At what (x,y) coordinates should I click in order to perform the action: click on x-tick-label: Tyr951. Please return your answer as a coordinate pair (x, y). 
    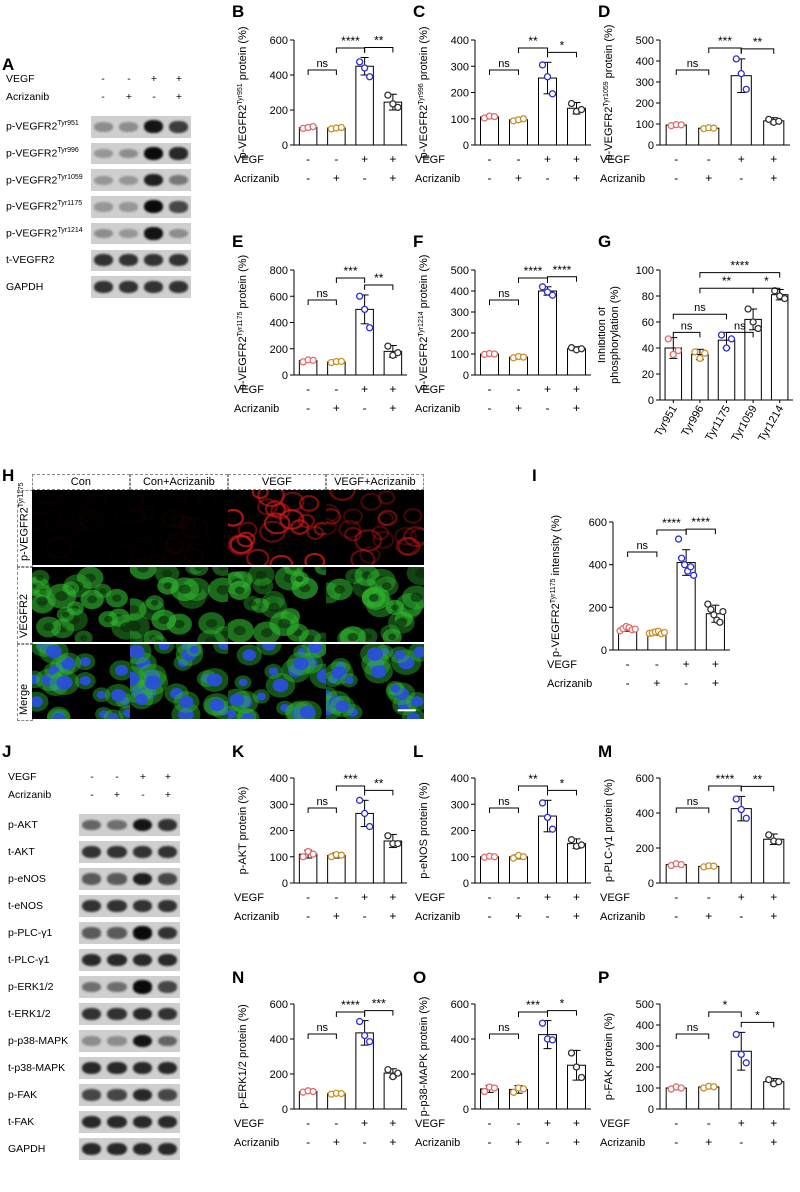
    Looking at the image, I should click on (666, 421).